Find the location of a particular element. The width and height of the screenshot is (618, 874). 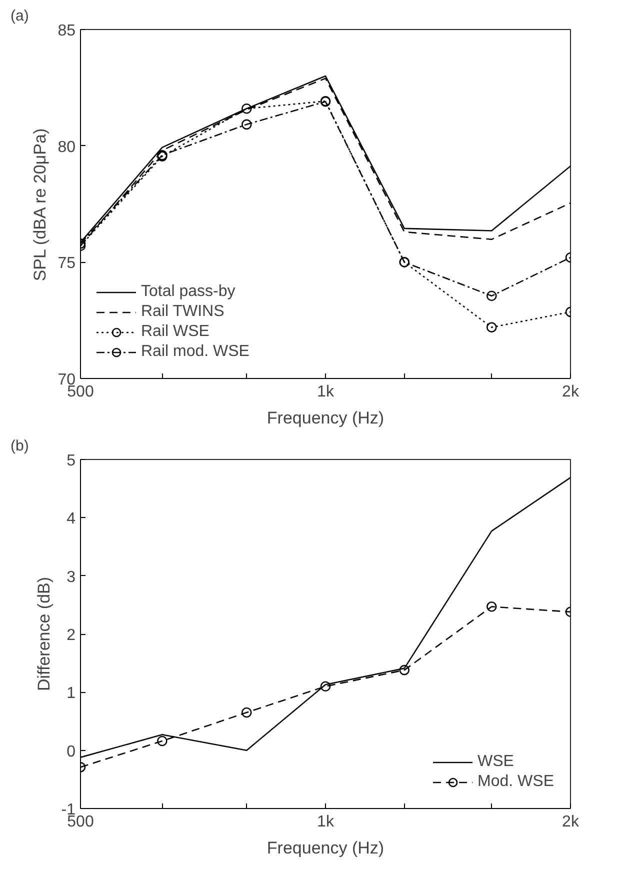

legend-label: WSE is located at coordinates (496, 762).